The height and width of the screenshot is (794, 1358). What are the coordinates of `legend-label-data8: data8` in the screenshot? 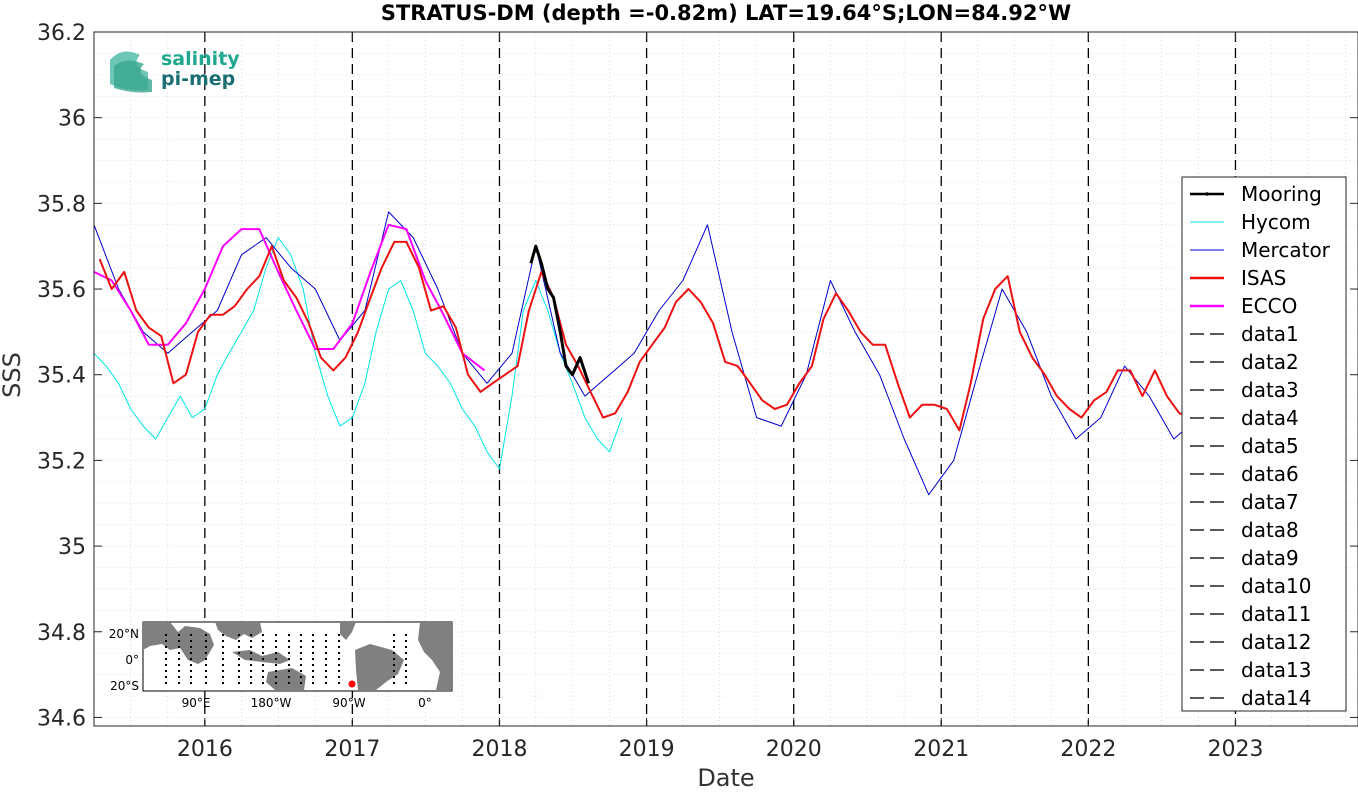 It's located at (1270, 530).